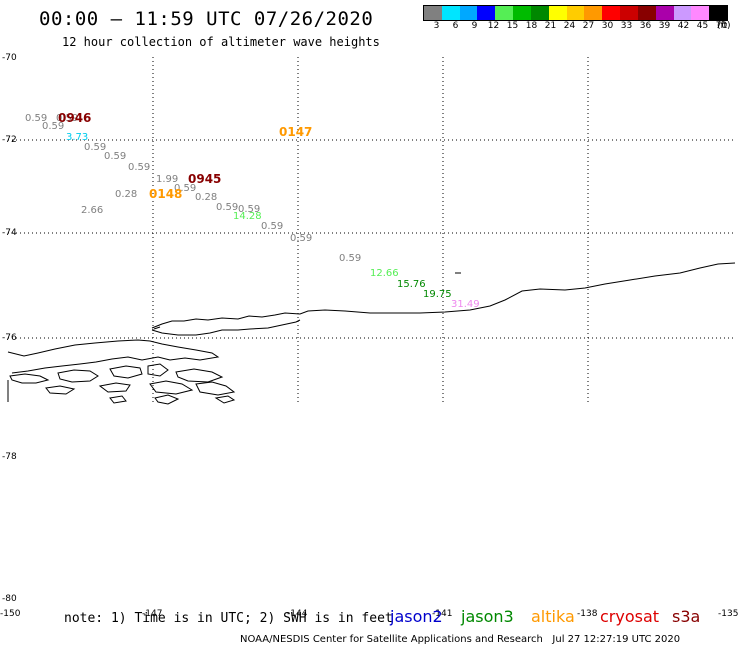 Image resolution: width=740 pixels, height=650 pixels. I want to click on legend-units: (ft), so click(724, 26).